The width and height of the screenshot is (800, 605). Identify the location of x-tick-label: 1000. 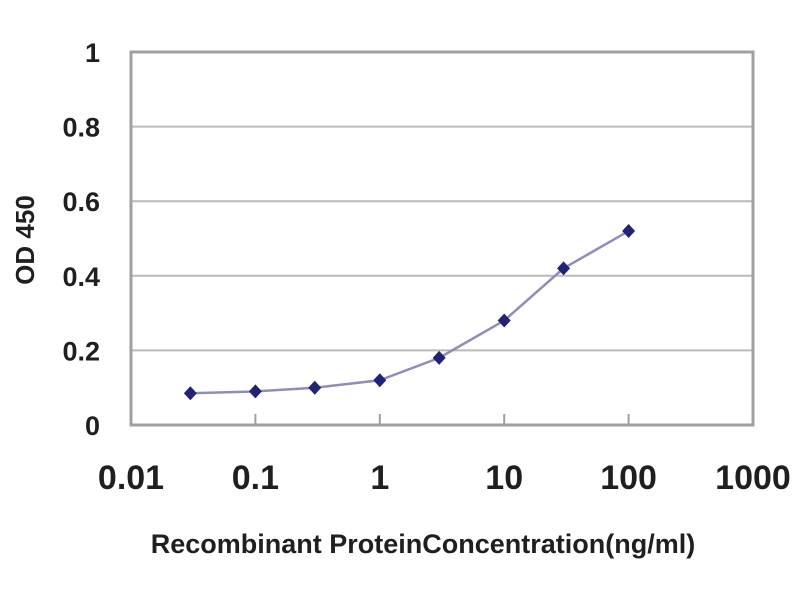
(753, 478).